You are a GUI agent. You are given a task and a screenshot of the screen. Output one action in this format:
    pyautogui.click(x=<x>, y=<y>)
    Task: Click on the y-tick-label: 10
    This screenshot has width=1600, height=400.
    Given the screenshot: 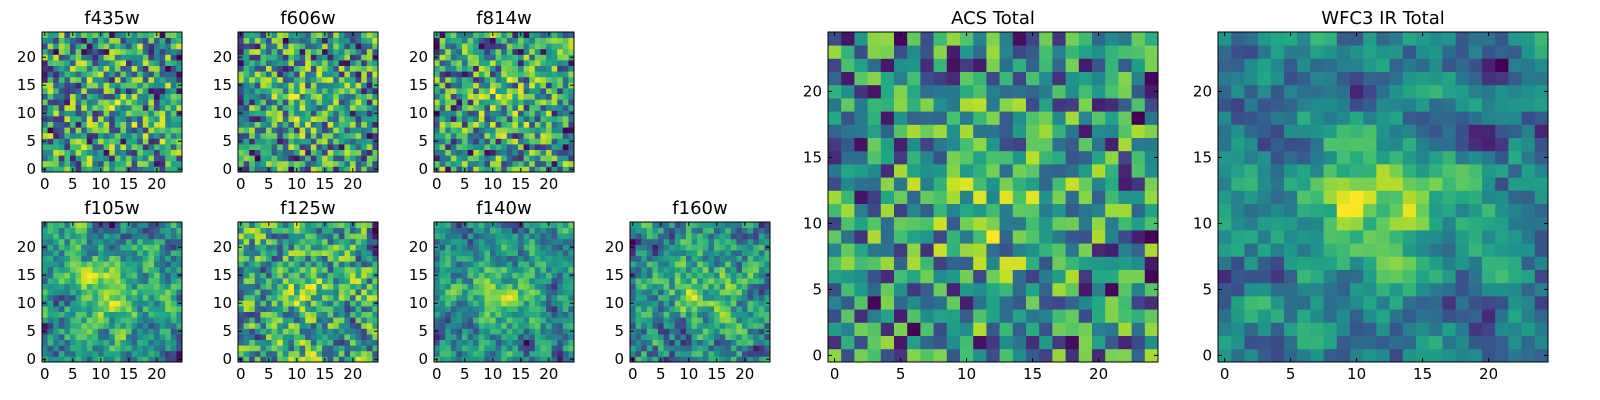 What is the action you would take?
    pyautogui.click(x=418, y=303)
    